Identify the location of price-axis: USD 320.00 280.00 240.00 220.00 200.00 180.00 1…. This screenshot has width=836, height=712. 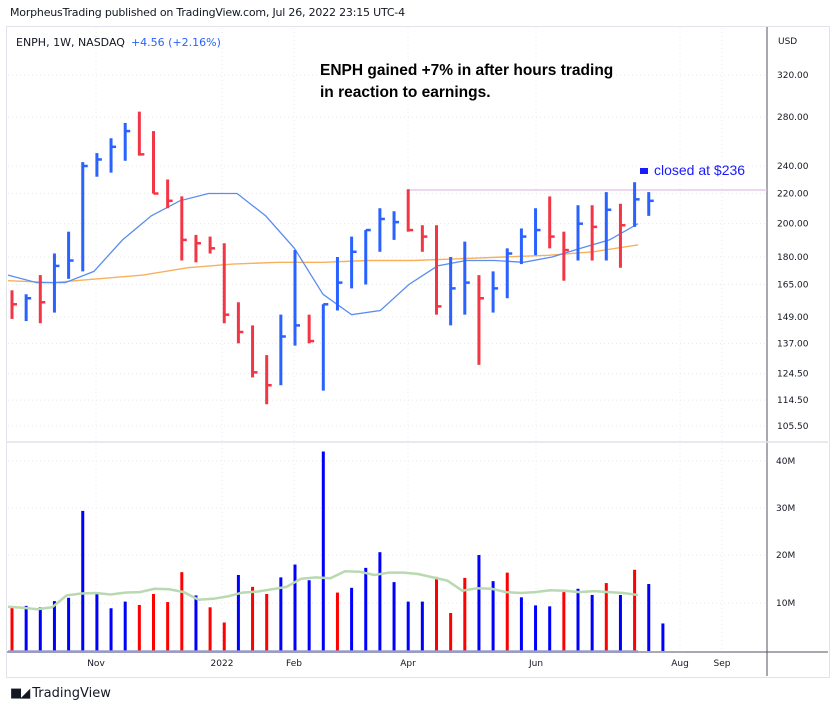
(793, 234).